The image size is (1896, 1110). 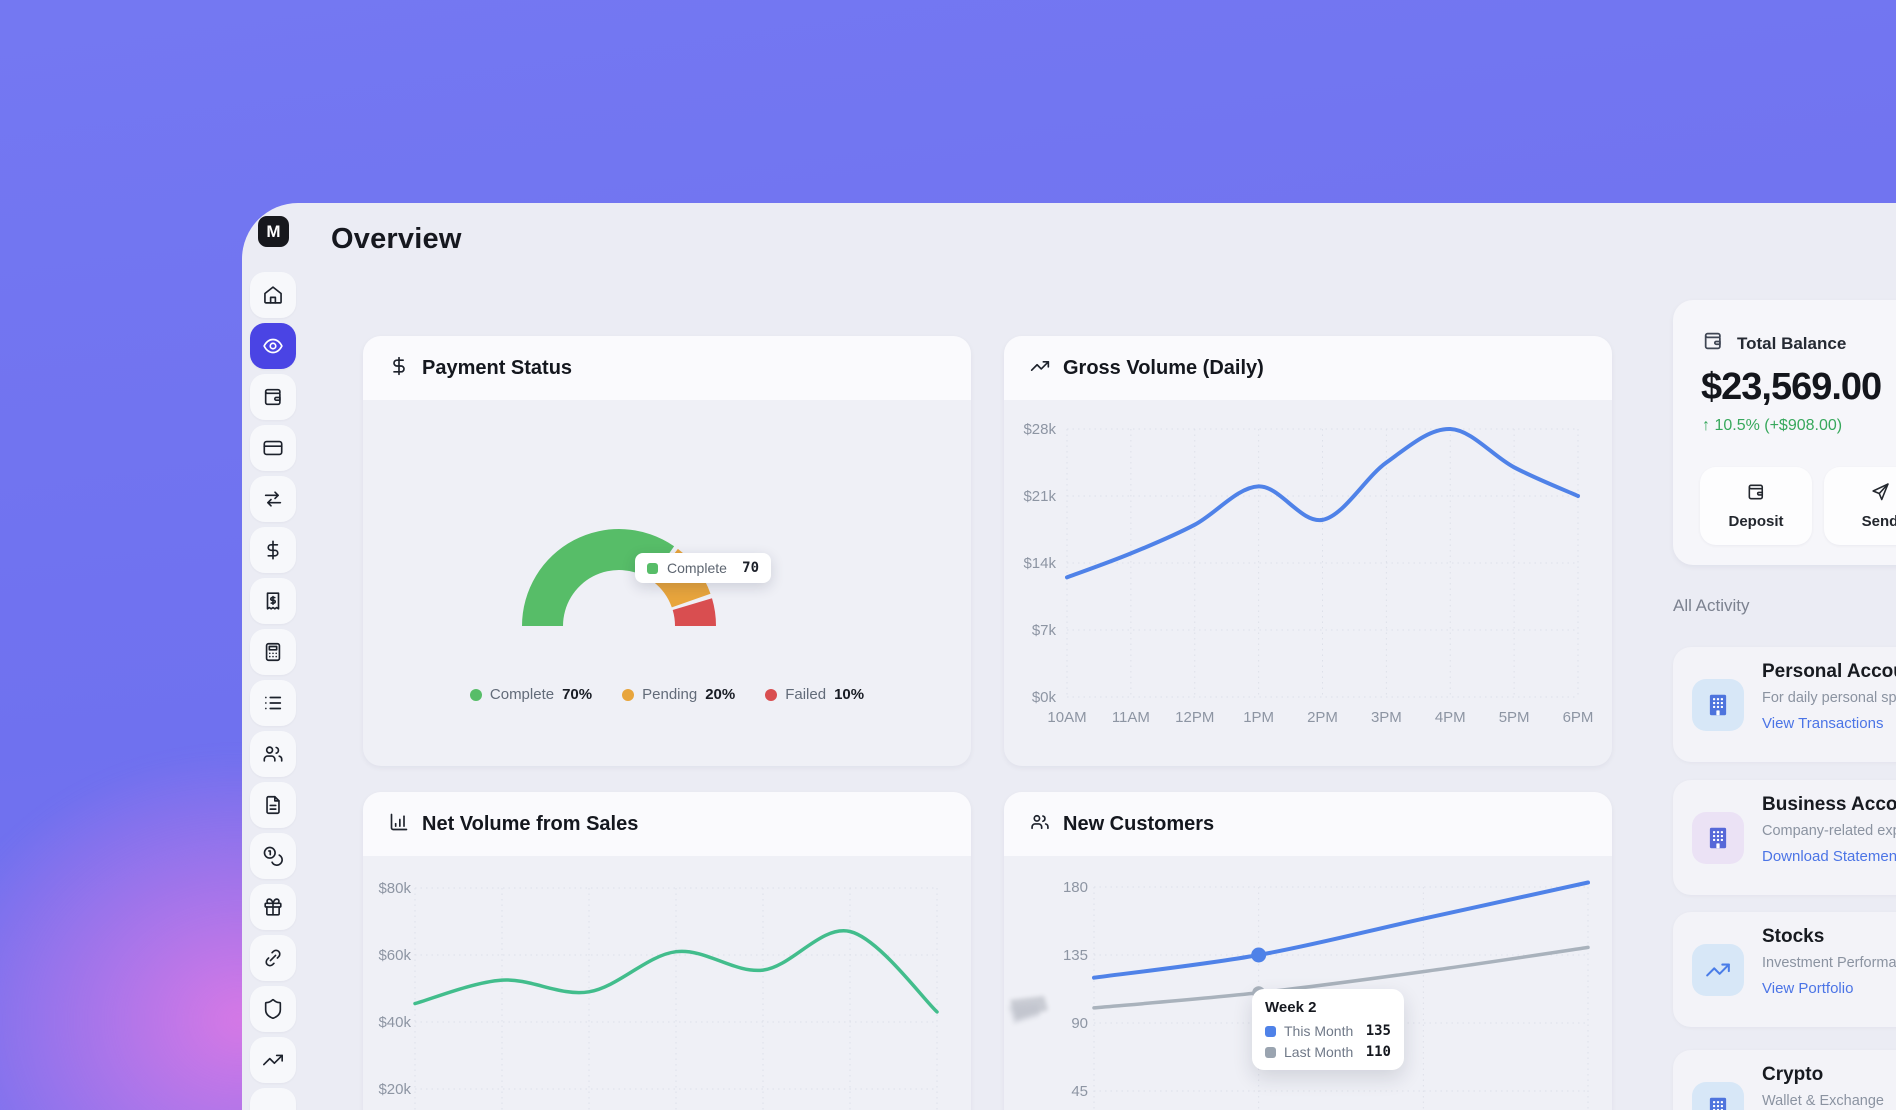 I want to click on svg-text: $0k, so click(x=1044, y=697).